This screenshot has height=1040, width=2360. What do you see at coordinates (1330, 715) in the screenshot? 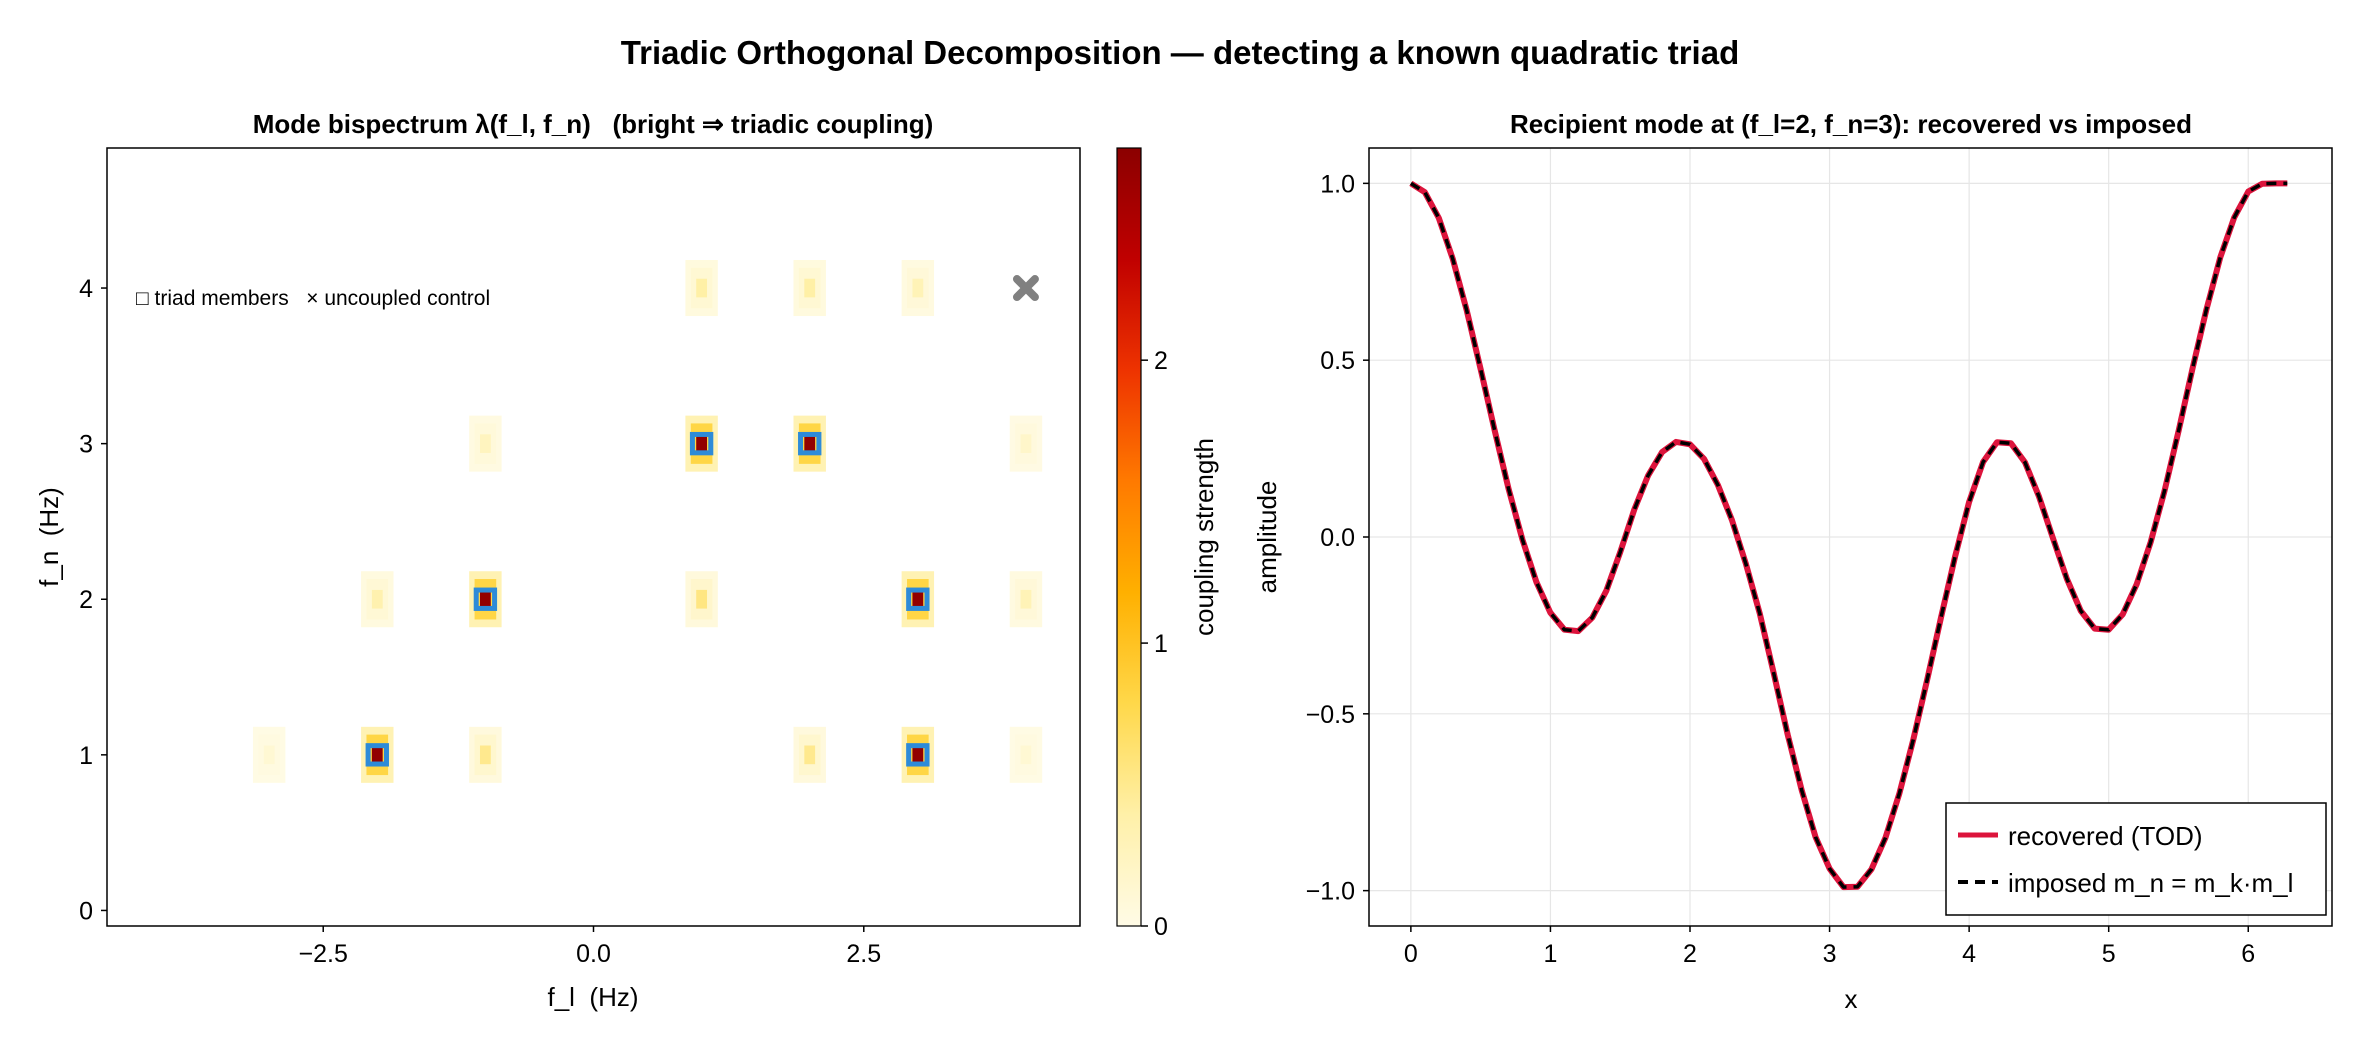
I see `line-y-tick-label: −0.5` at bounding box center [1330, 715].